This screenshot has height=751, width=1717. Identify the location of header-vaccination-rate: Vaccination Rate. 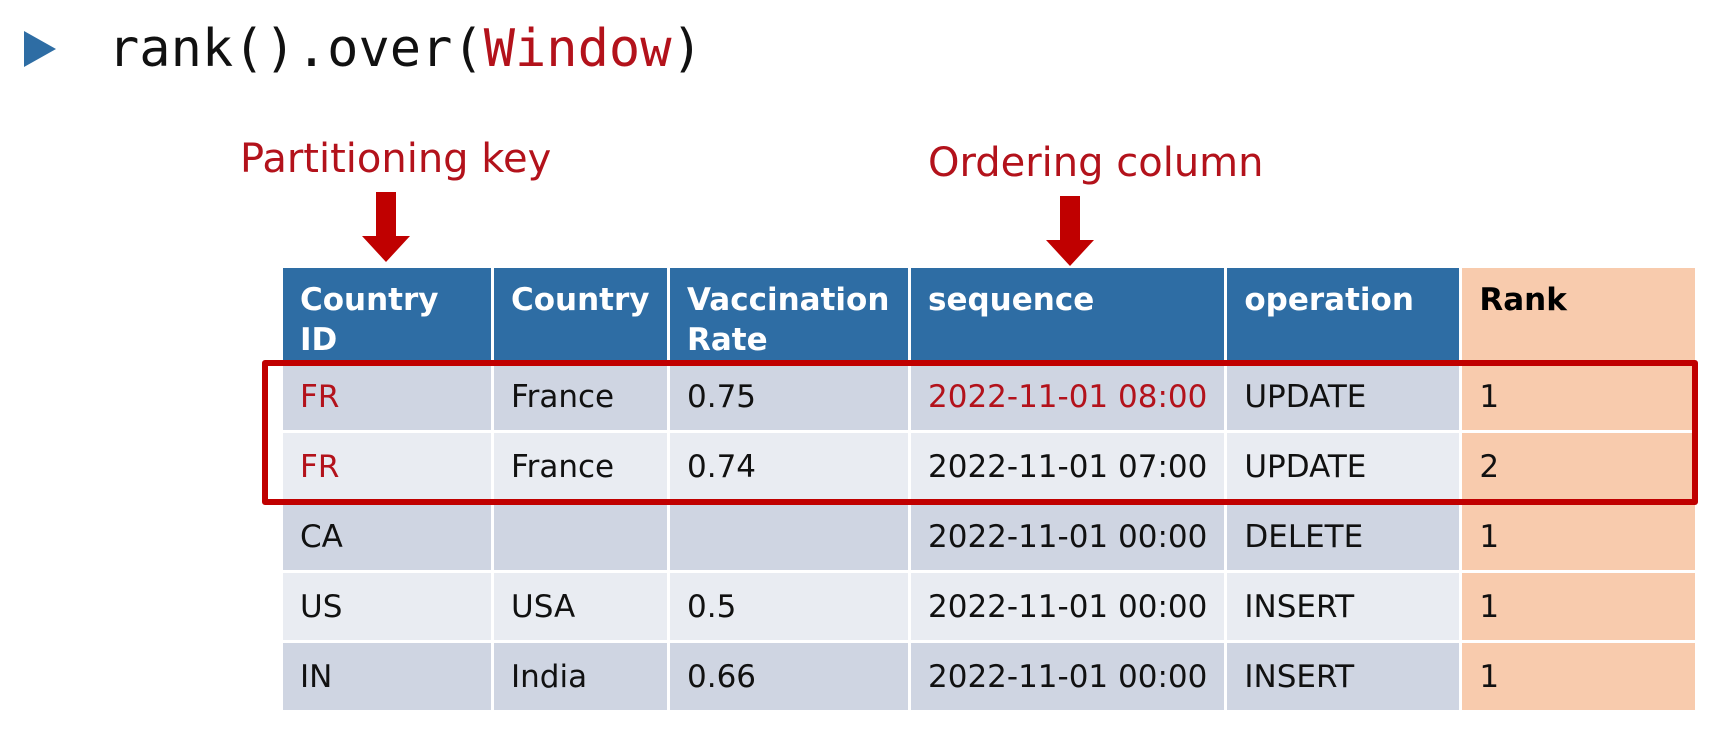
(789, 314).